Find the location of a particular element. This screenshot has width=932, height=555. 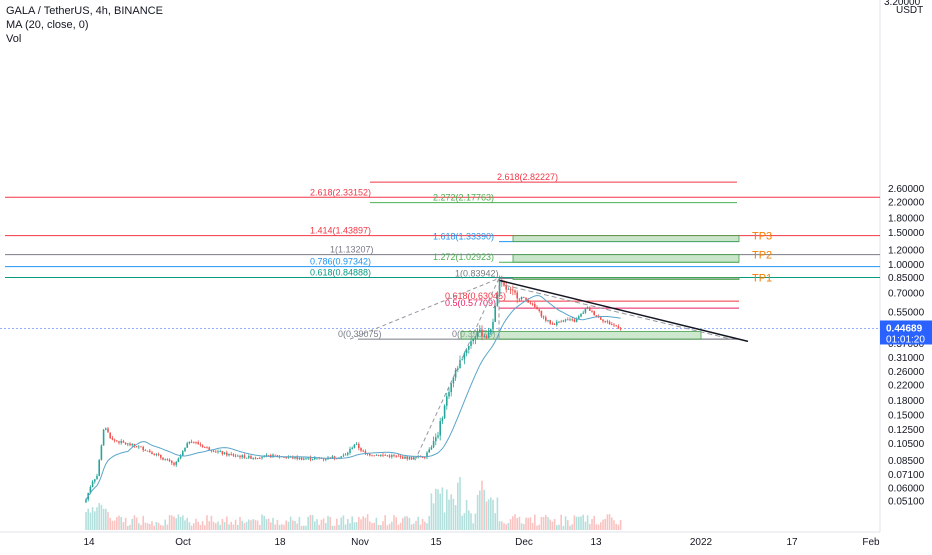

volume-label: Vol is located at coordinates (14, 39).